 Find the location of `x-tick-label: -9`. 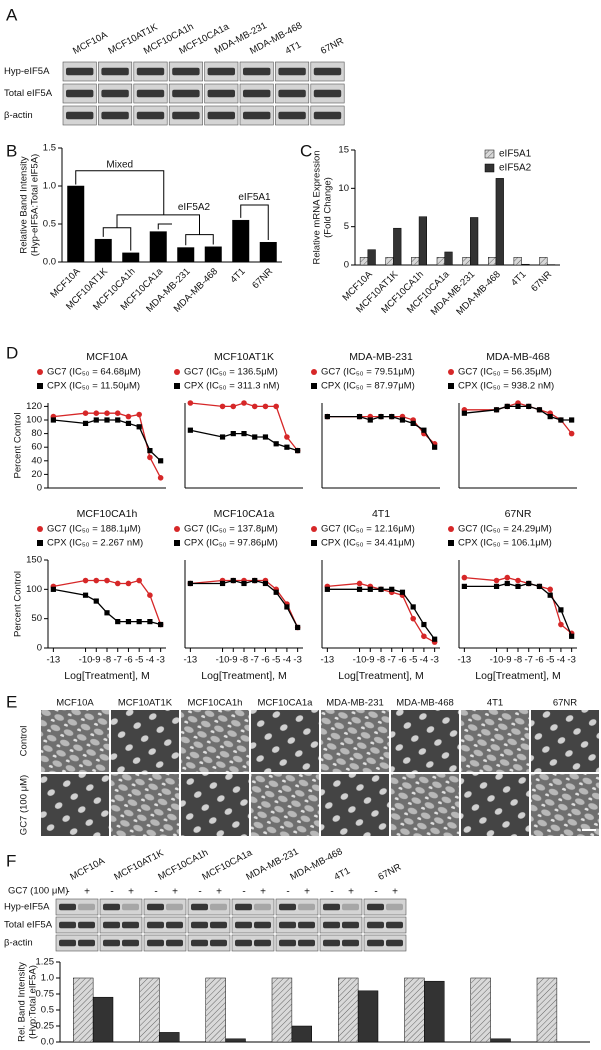

x-tick-label: -9 is located at coordinates (96, 660).